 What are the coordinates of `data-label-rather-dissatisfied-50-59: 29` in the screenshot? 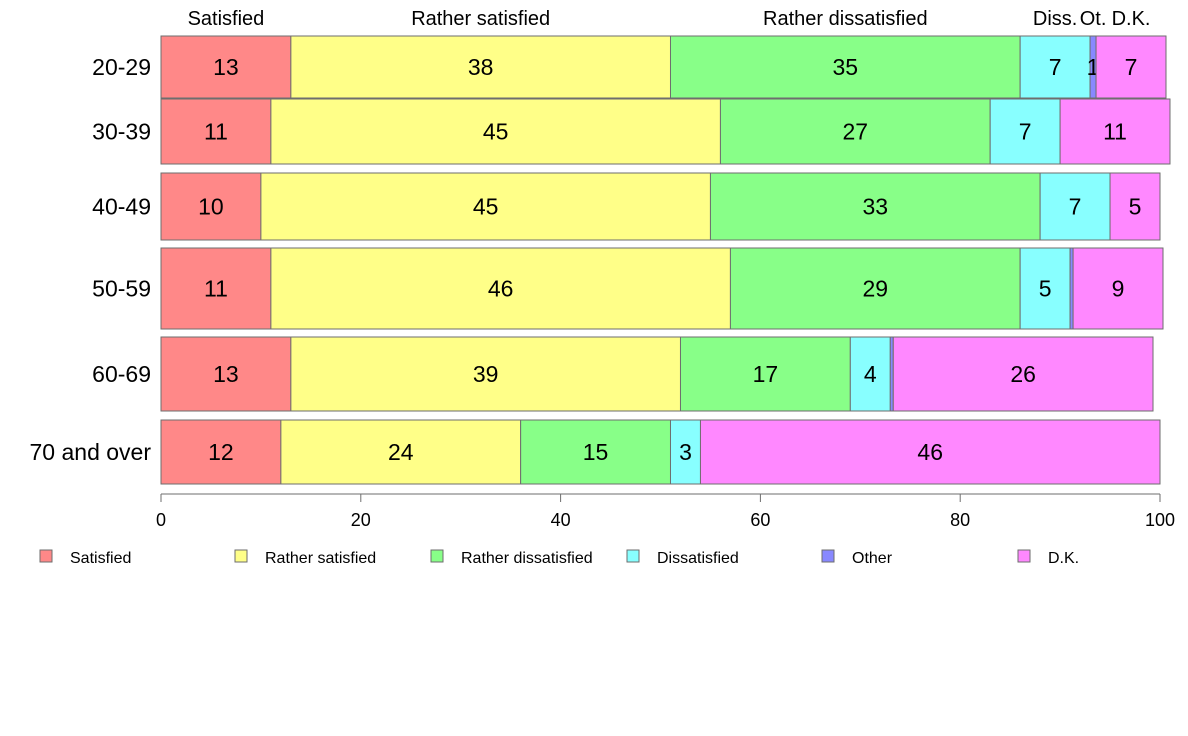 It's located at (875, 289).